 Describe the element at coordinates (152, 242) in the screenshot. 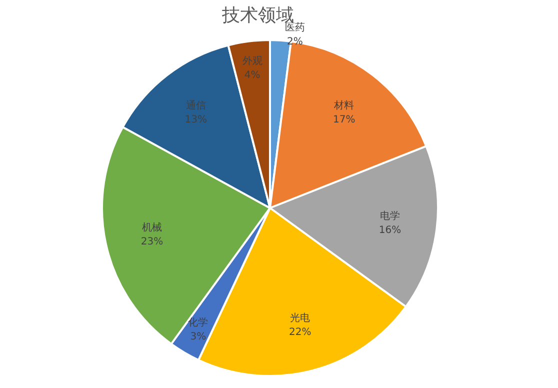

I see `data-label: 23%` at that location.